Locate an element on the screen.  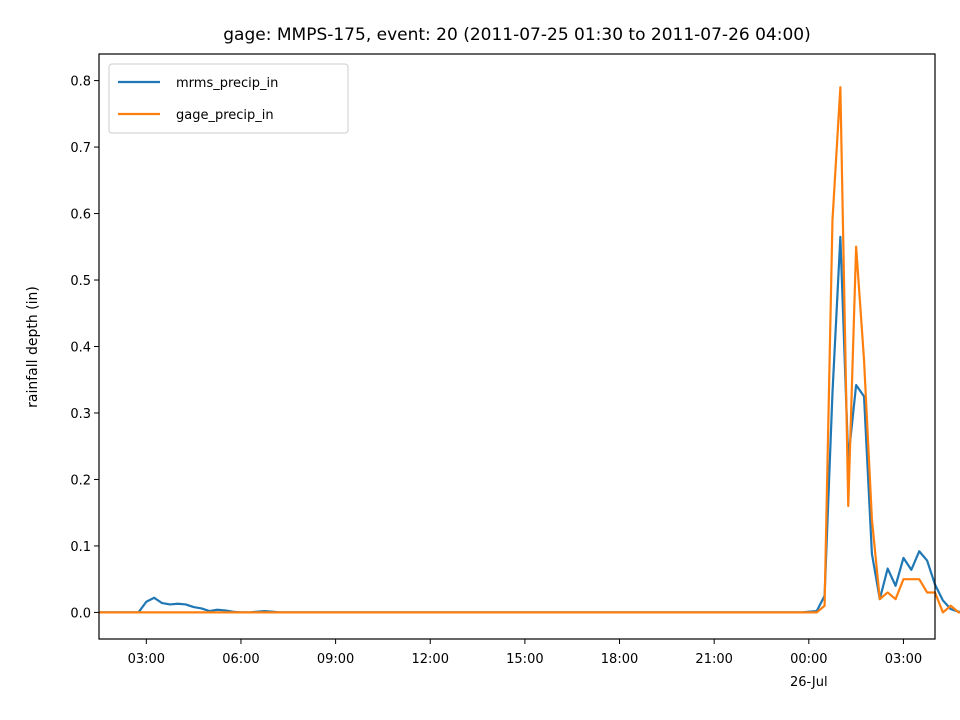
x-tick-label: 06:00 is located at coordinates (240, 659).